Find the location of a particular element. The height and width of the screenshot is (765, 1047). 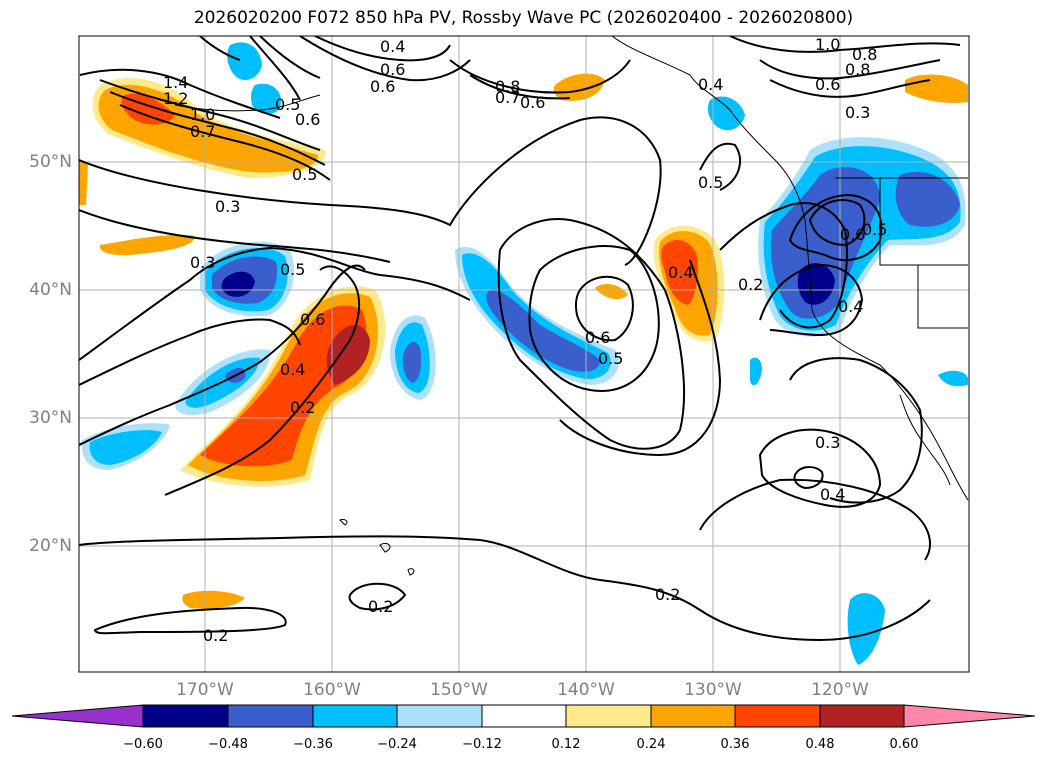

shade-cal-blue is located at coordinates (756, 371).